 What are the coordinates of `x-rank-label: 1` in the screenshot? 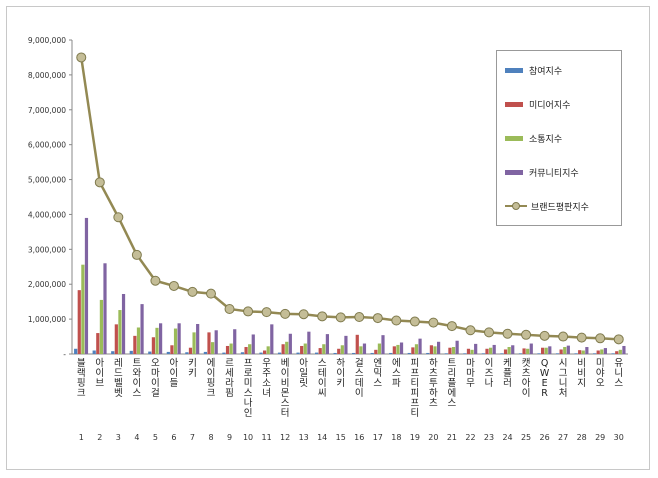 It's located at (81, 437).